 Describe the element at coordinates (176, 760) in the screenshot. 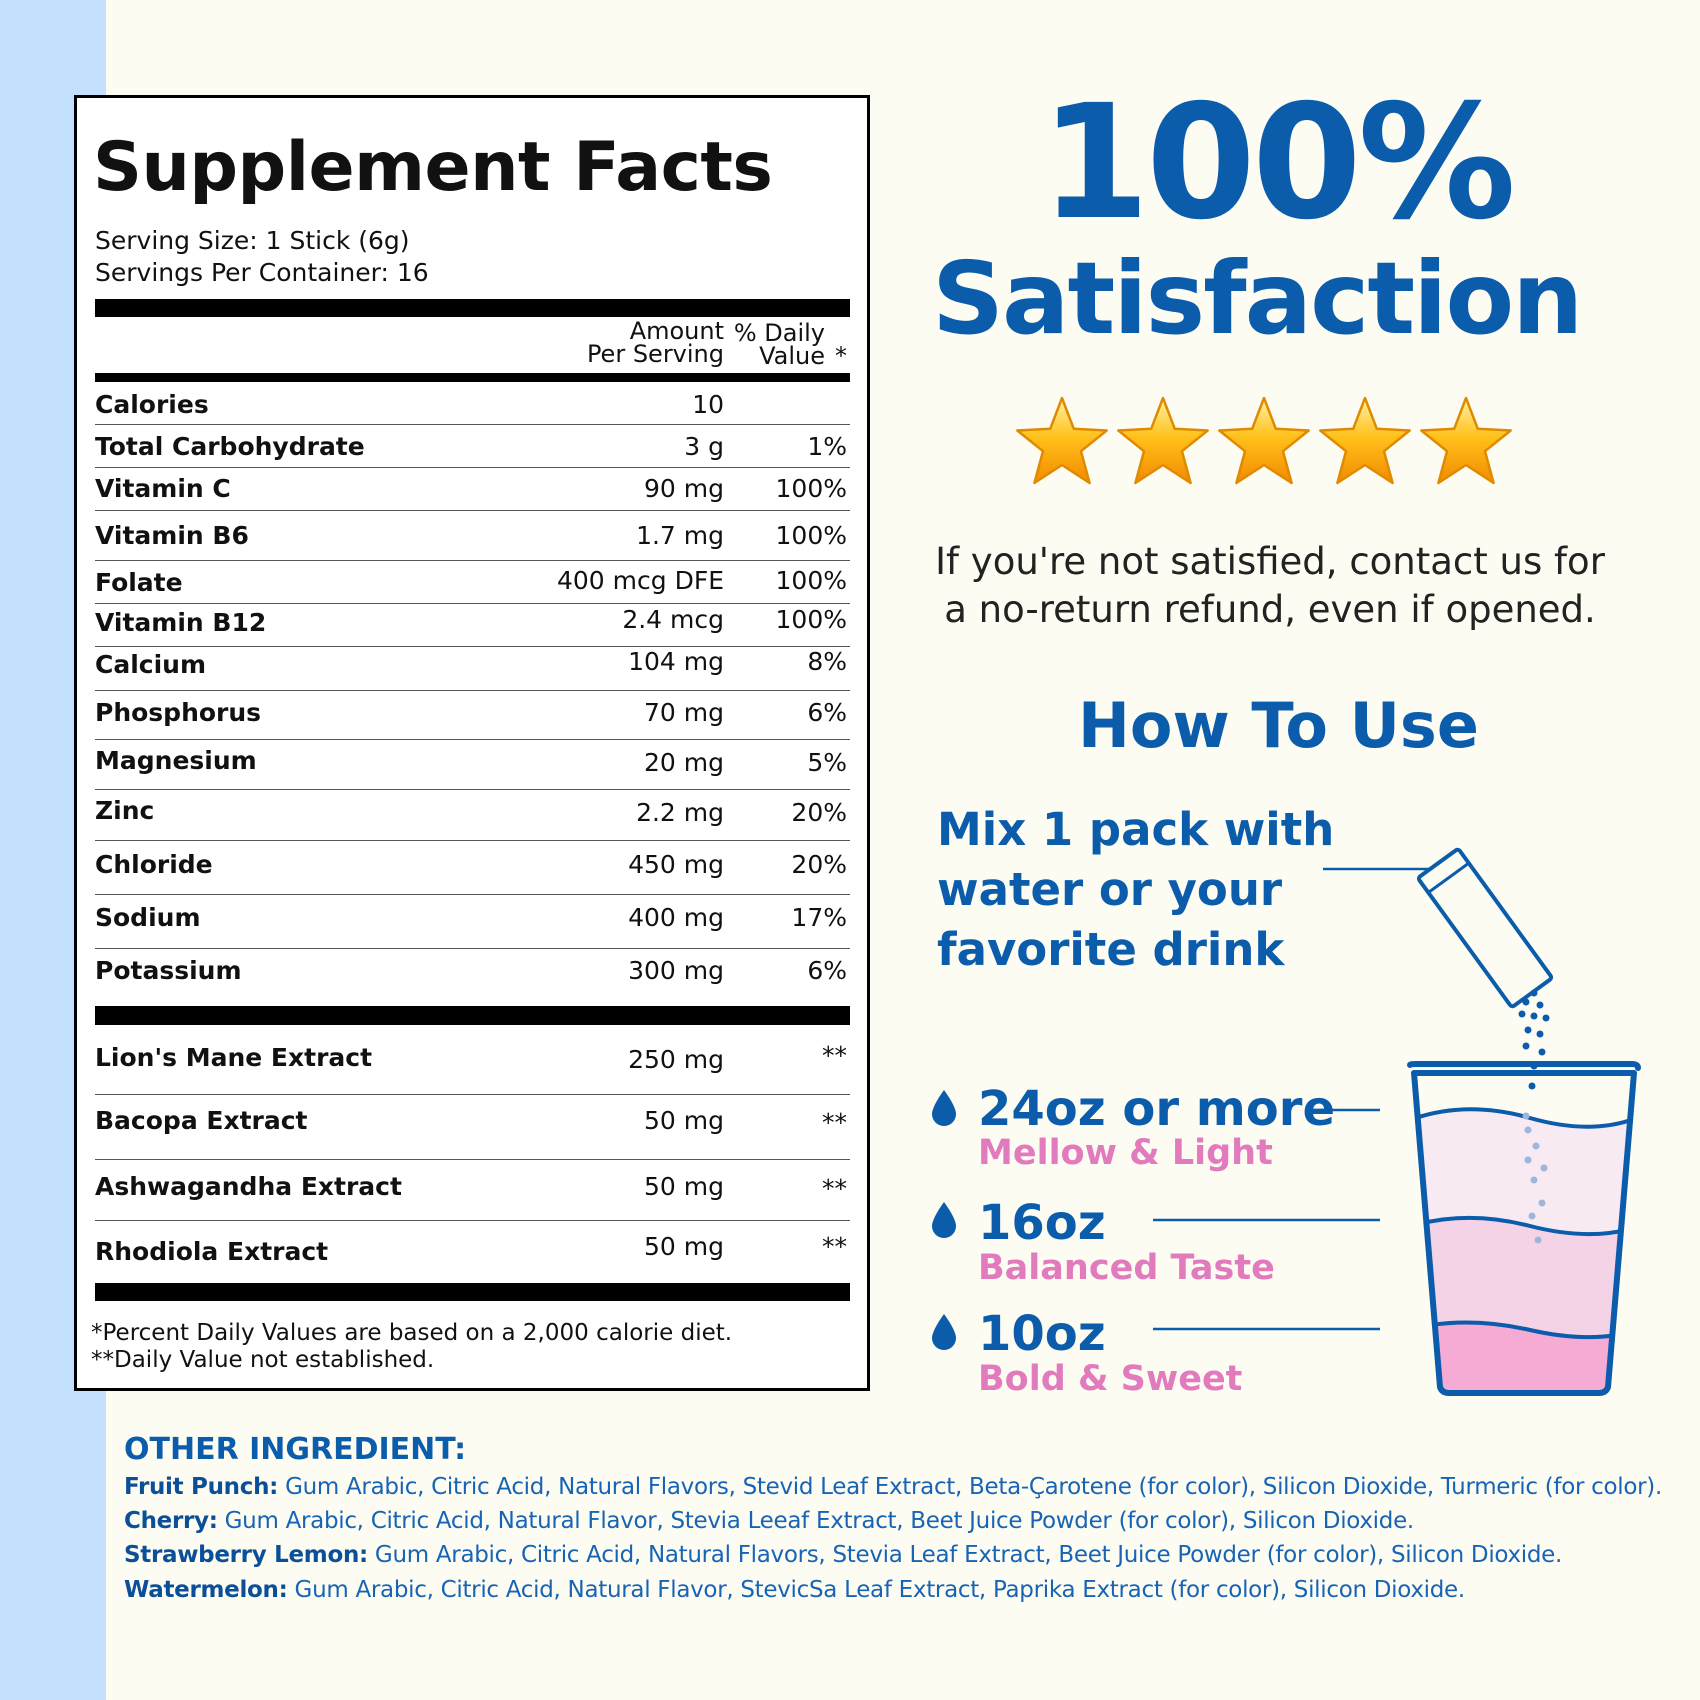

I see `row-name: Magnesium` at that location.